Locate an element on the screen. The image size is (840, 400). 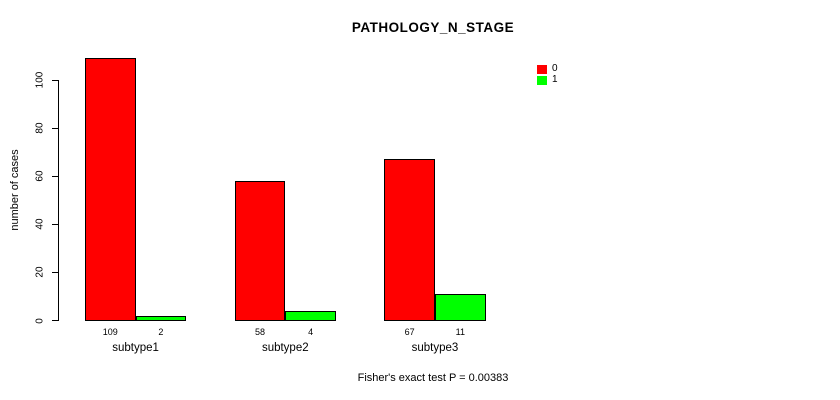
legend: 0 1 is located at coordinates (547, 75).